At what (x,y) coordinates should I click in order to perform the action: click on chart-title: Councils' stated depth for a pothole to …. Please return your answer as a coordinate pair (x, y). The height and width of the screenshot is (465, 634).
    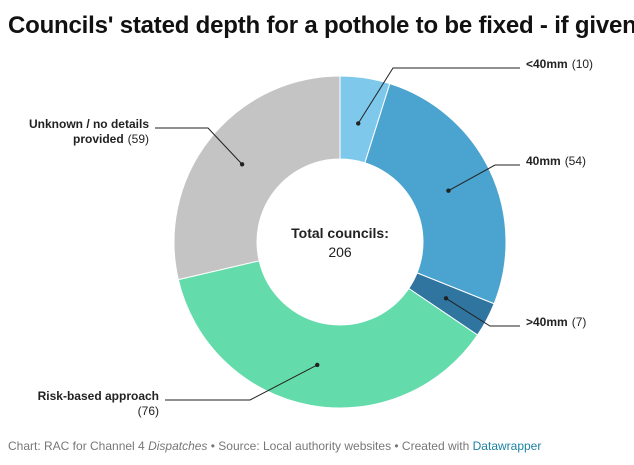
    Looking at the image, I should click on (321, 25).